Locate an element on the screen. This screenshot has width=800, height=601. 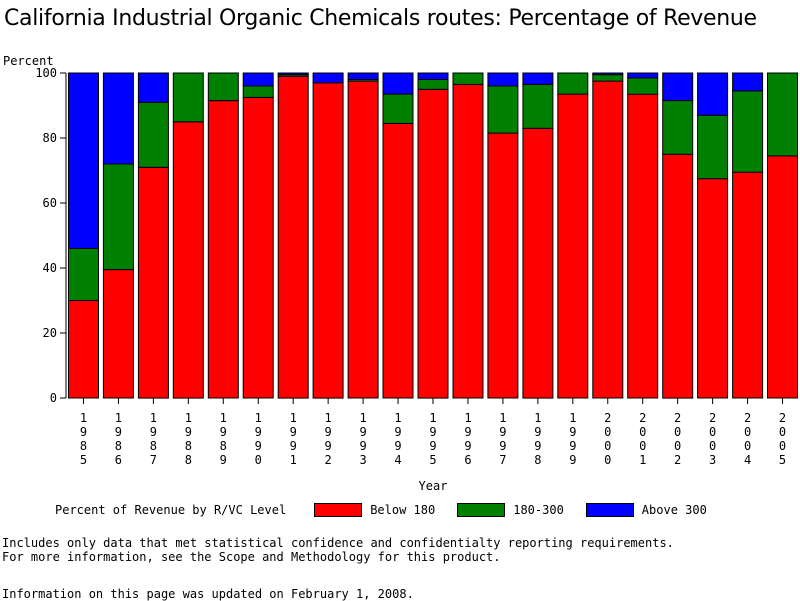
legend-item-above-300: Above 300 is located at coordinates (646, 510).